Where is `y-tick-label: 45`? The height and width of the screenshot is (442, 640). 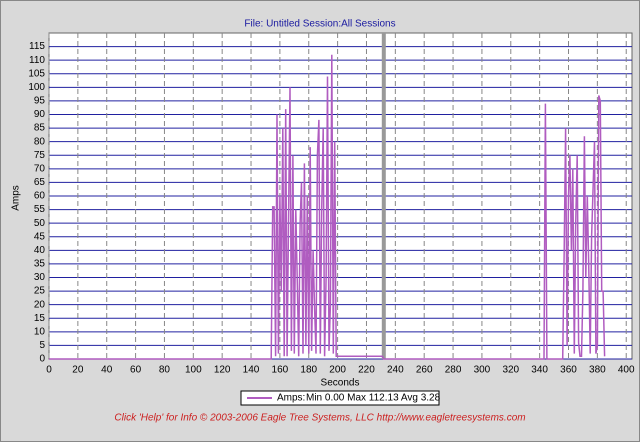
y-tick-label: 45 is located at coordinates (40, 236).